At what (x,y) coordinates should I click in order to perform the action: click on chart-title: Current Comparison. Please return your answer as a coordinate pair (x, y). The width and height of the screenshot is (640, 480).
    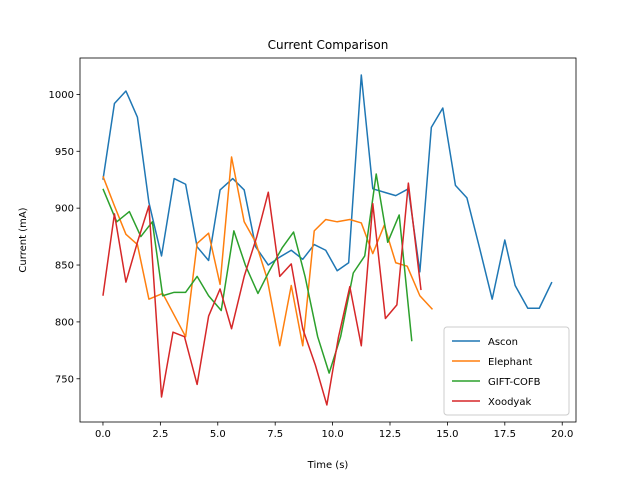
    Looking at the image, I should click on (328, 45).